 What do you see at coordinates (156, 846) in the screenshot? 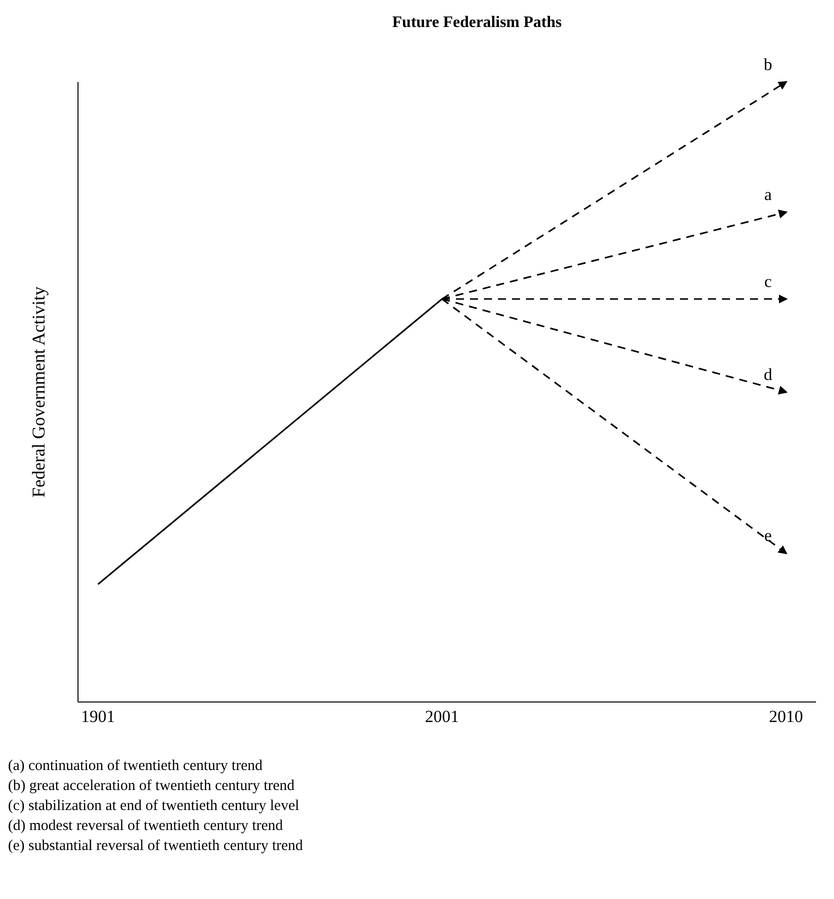
I see `text: (e) substantial reversal of twentieth century trend` at bounding box center [156, 846].